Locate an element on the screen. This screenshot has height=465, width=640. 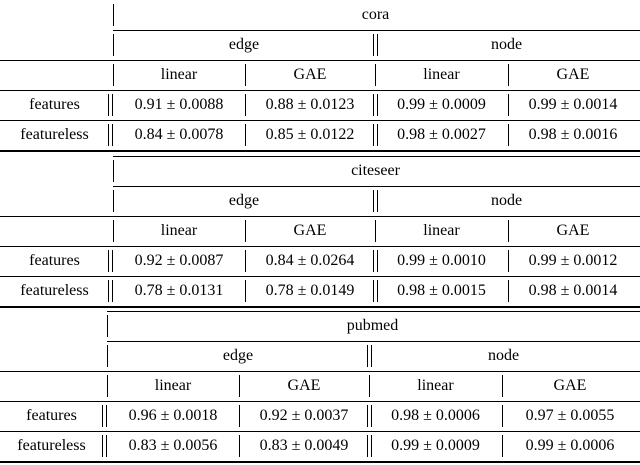
cell-value: 0.97 ± 0.0055 is located at coordinates (570, 415).